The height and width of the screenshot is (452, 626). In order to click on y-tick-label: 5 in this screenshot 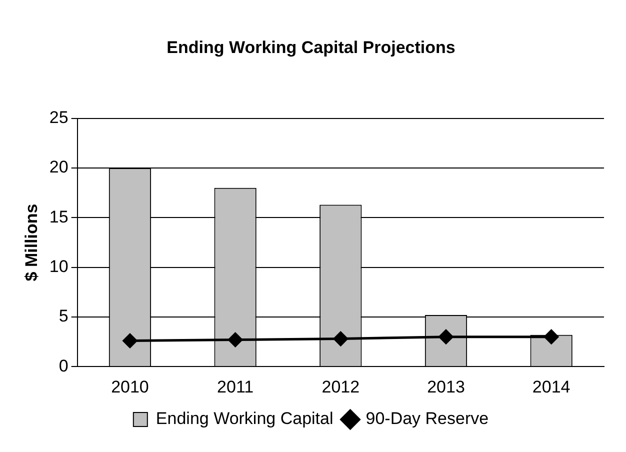, I will do `click(63, 316)`.